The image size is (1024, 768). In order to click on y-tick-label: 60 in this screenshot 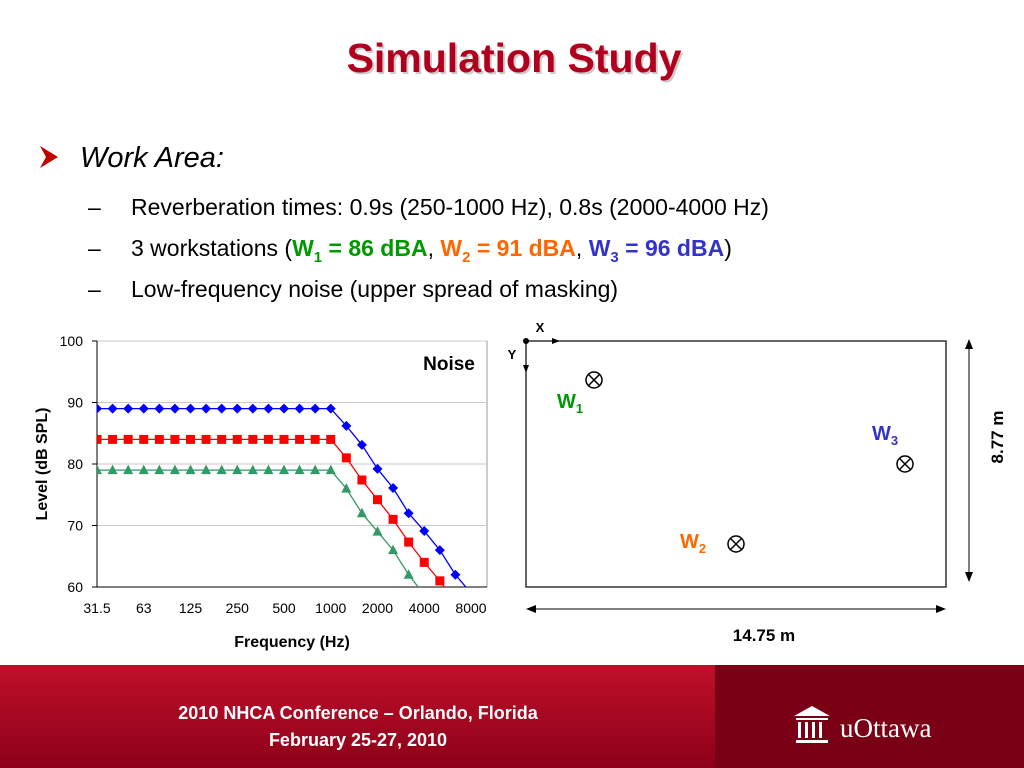, I will do `click(75, 587)`.